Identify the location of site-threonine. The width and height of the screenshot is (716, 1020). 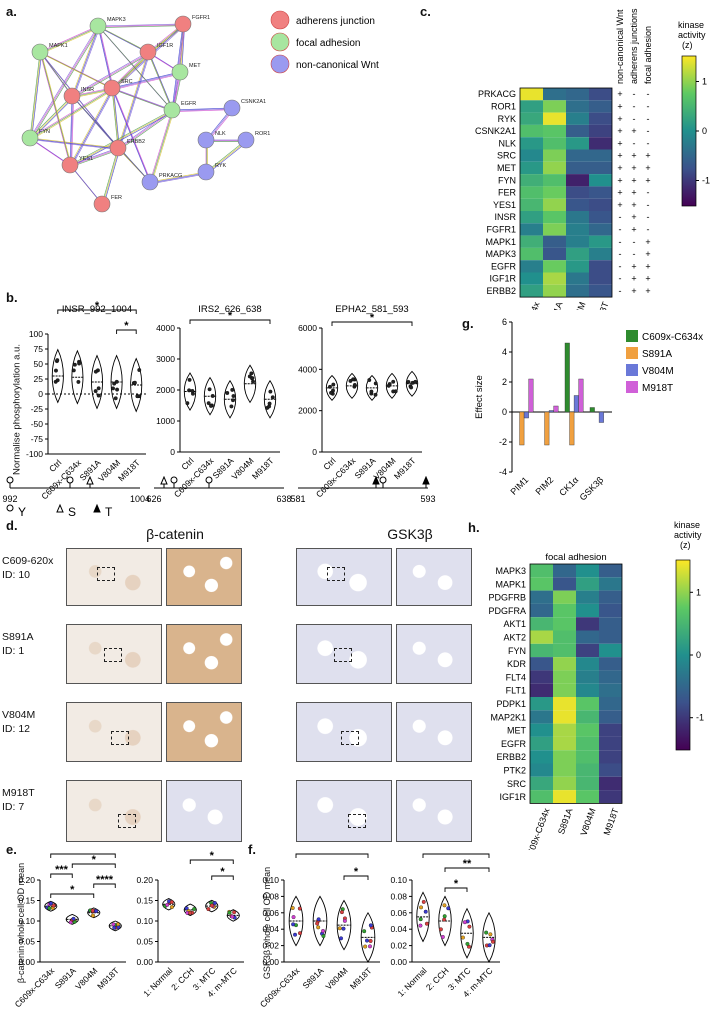
(426, 480).